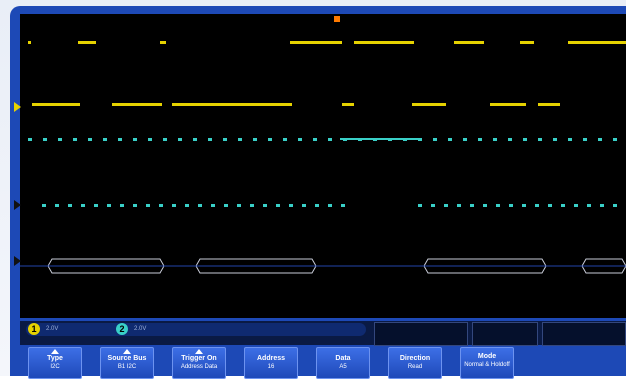 The height and width of the screenshot is (379, 626). What do you see at coordinates (421, 334) in the screenshot?
I see `timebase-readout` at bounding box center [421, 334].